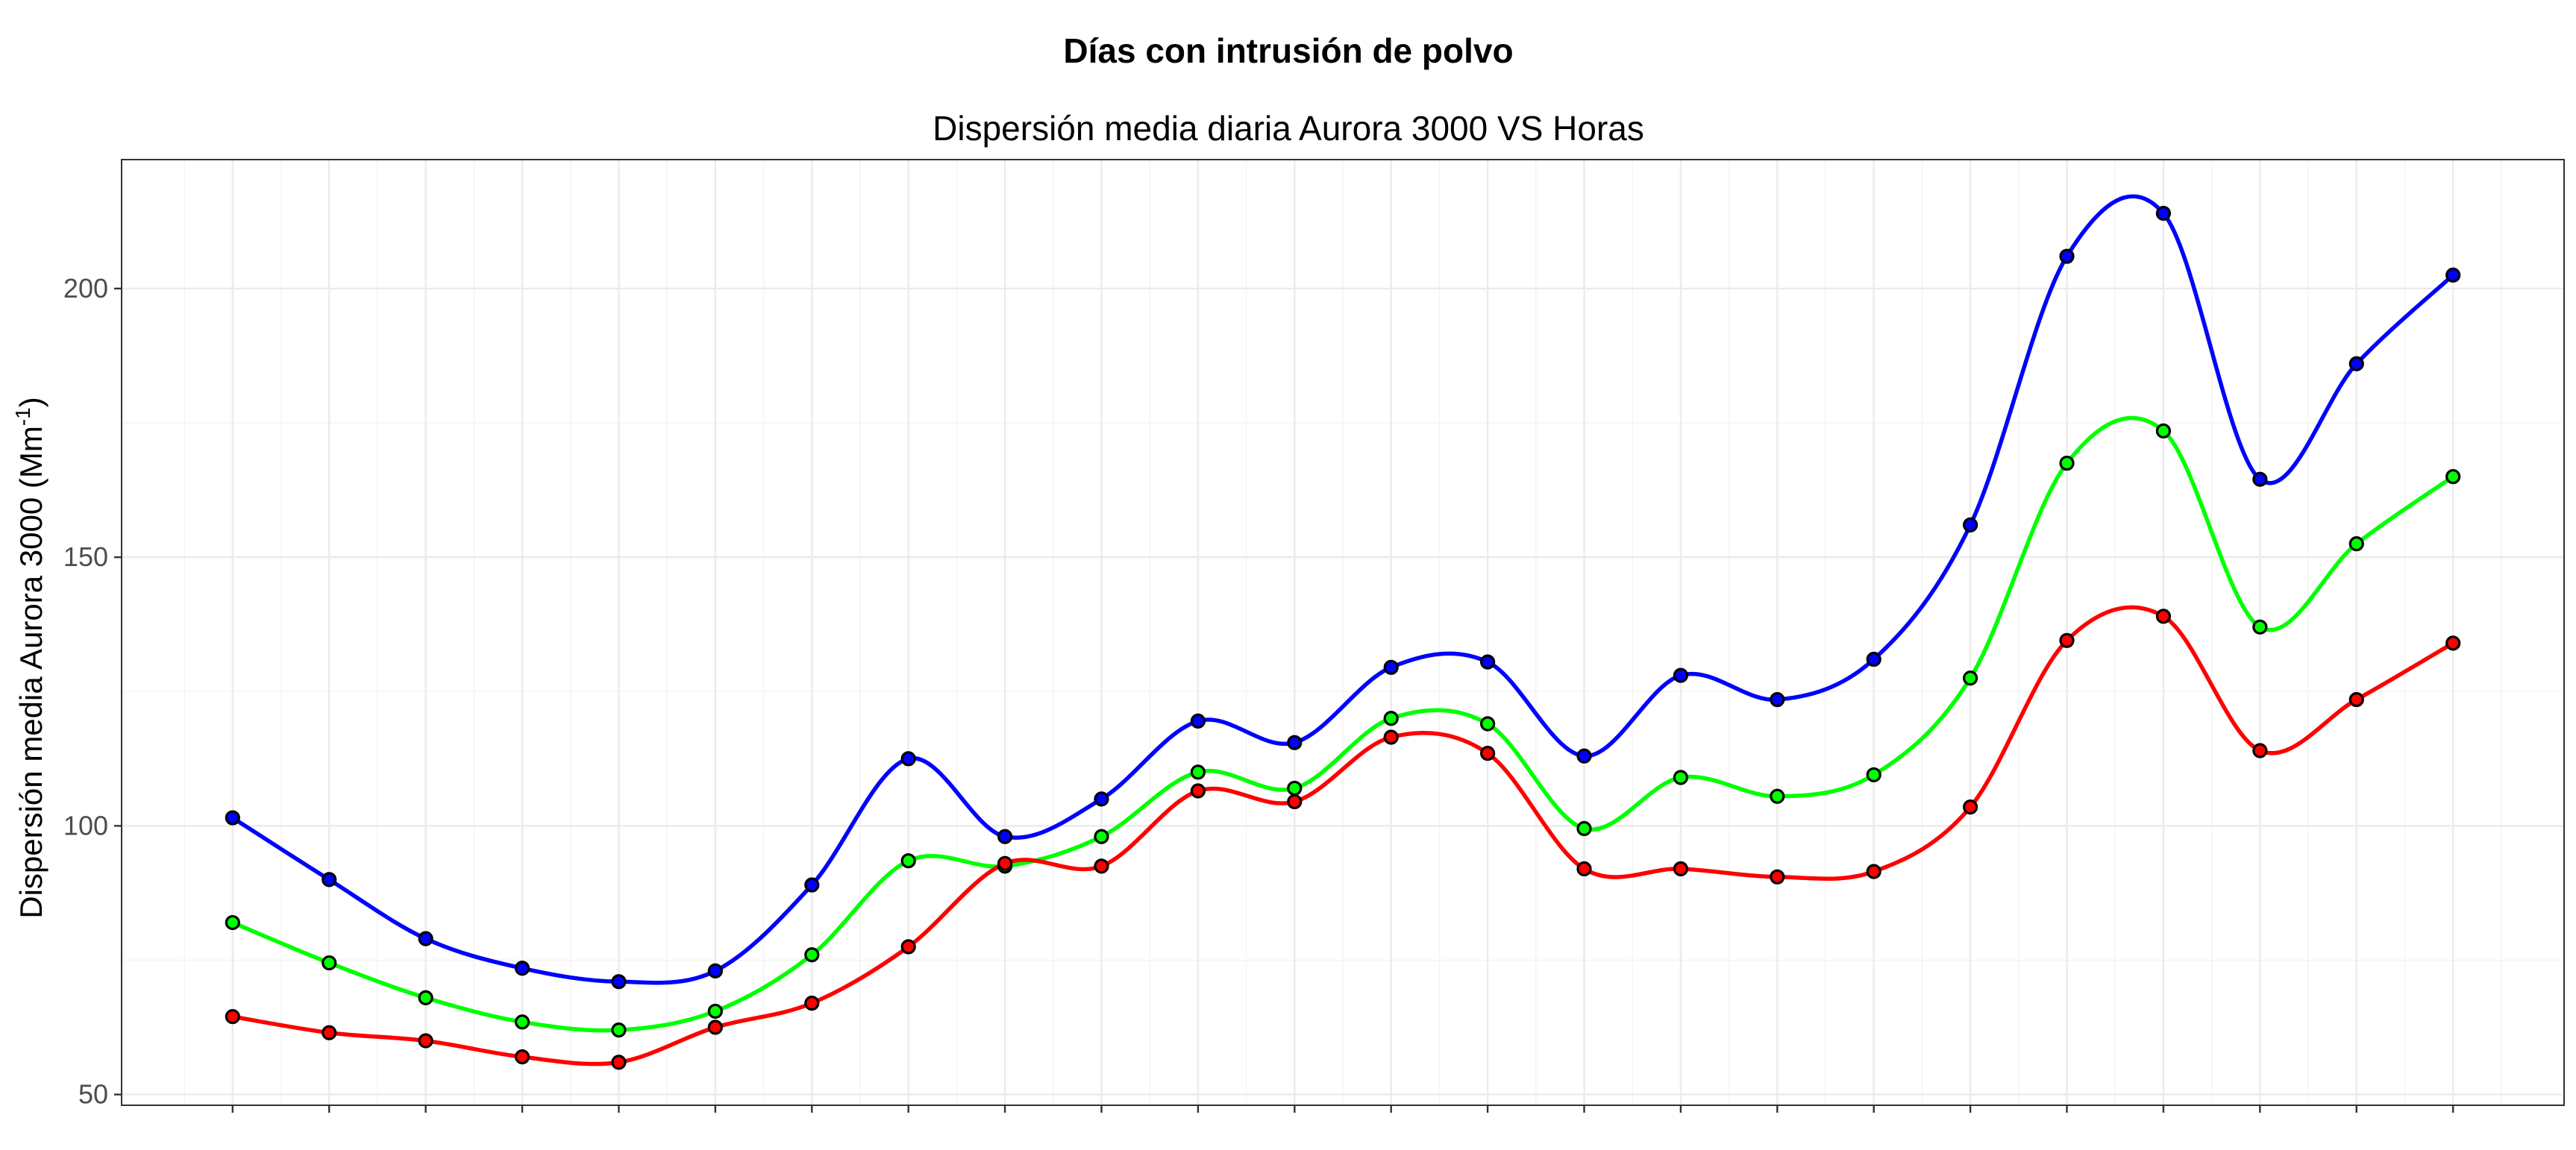 Image resolution: width=2576 pixels, height=1150 pixels. What do you see at coordinates (22, 416) in the screenshot?
I see `y-axis-label-sup: -1` at bounding box center [22, 416].